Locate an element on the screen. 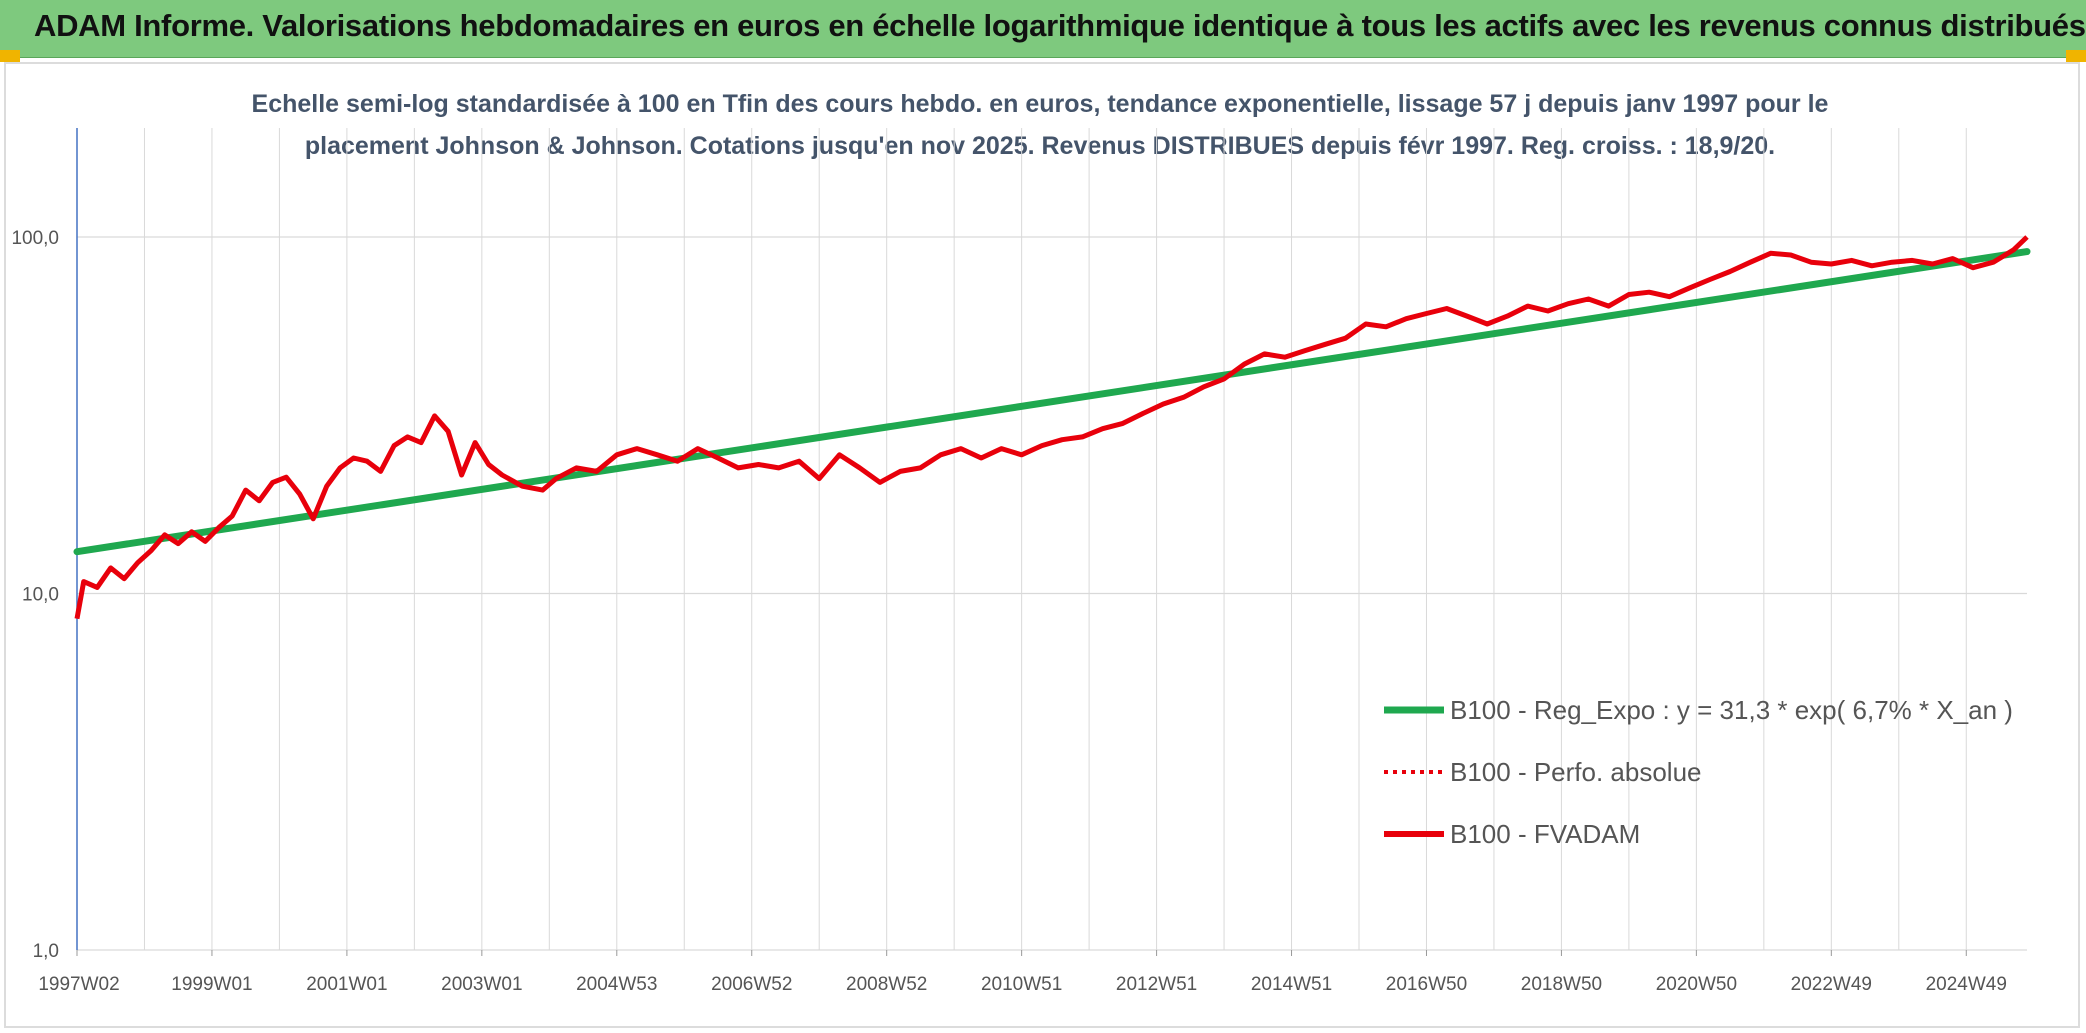 The height and width of the screenshot is (1033, 2086). x-tick-label: 2012W51 is located at coordinates (1156, 984).